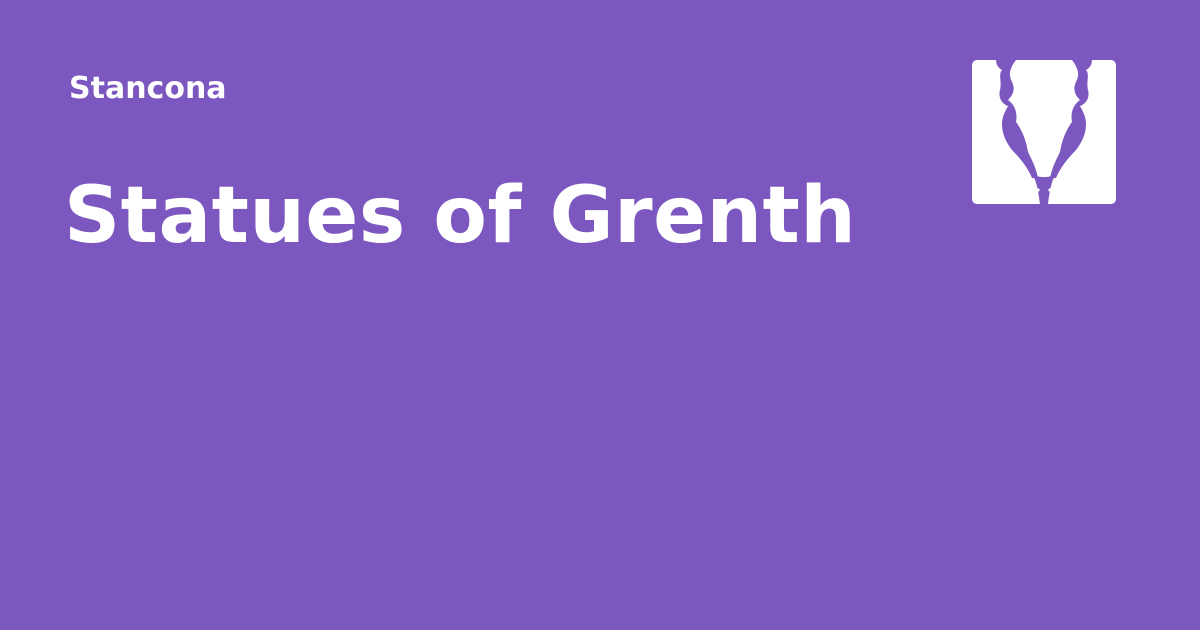 The height and width of the screenshot is (630, 1200). Describe the element at coordinates (460, 216) in the screenshot. I see `page-title: Statues of Grenth` at that location.